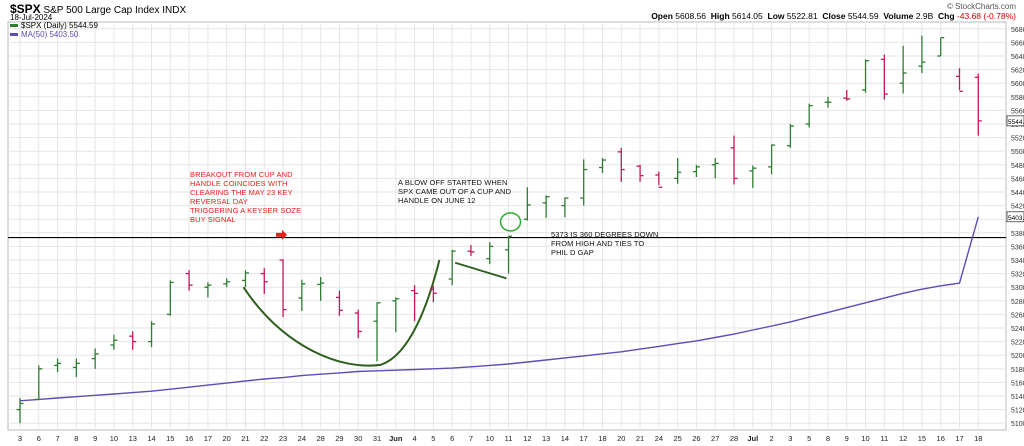  What do you see at coordinates (1017, 57) in the screenshot?
I see `y-tick-label: 5640` at bounding box center [1017, 57].